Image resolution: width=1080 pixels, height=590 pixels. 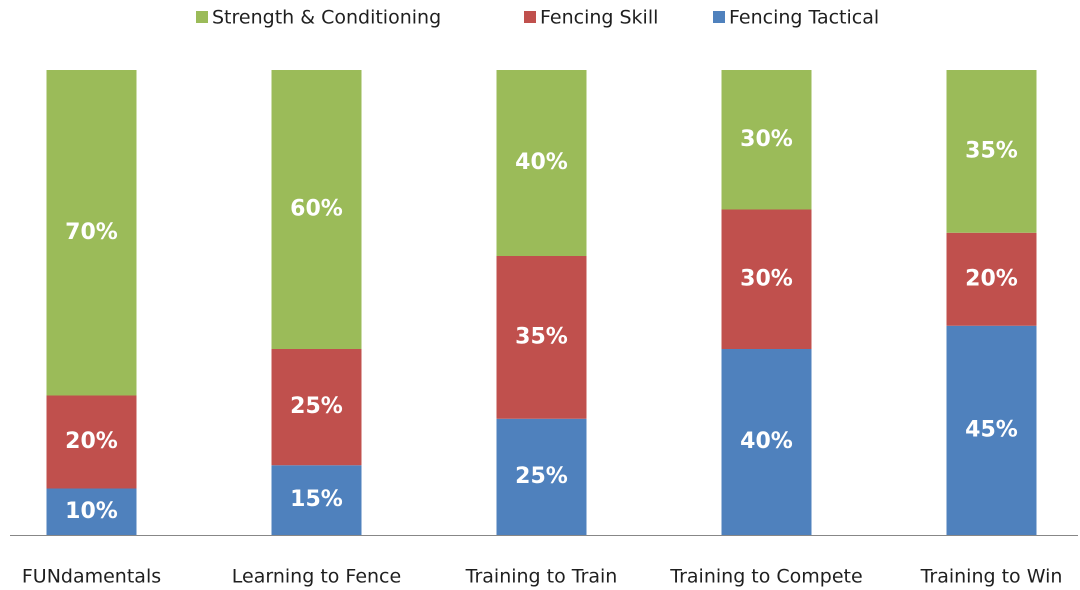 I want to click on data-label: 70%, so click(x=91, y=232).